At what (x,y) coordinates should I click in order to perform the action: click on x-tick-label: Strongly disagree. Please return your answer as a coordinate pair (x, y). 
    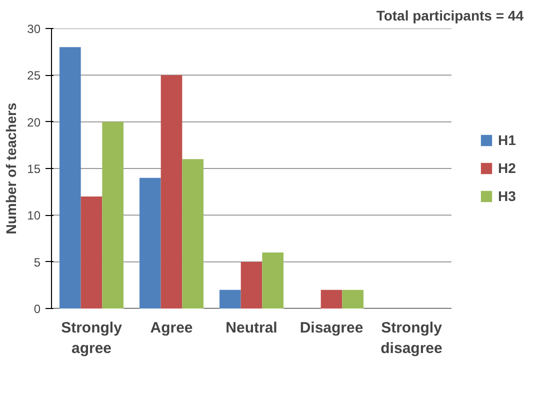
    Looking at the image, I should click on (411, 338).